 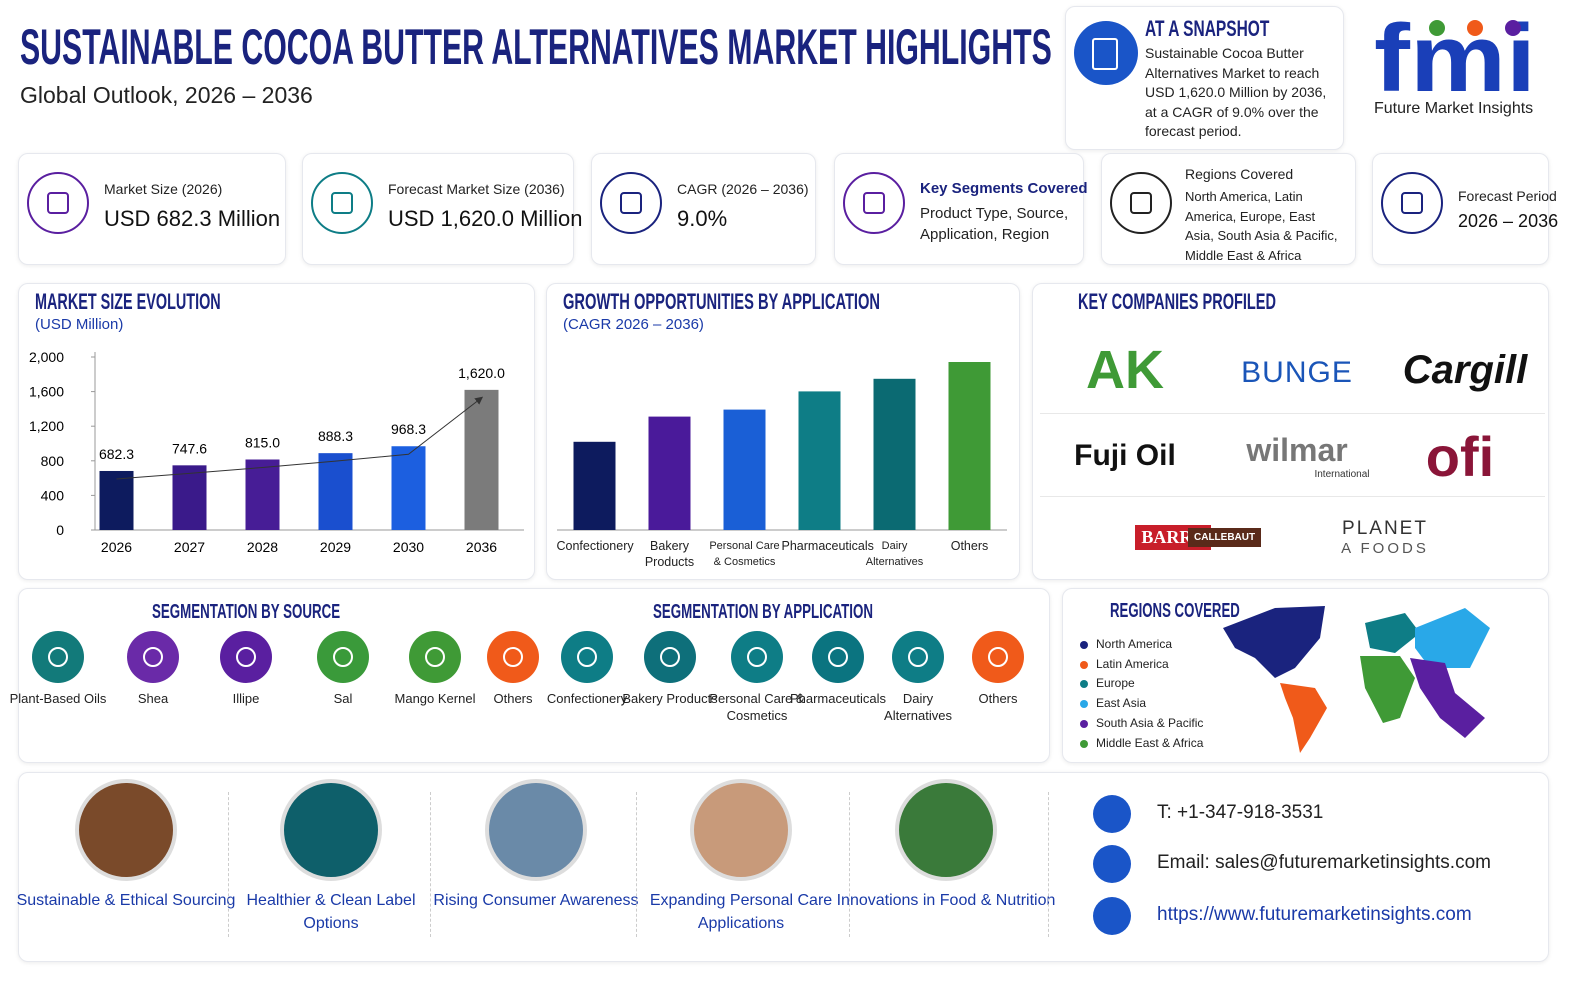 What do you see at coordinates (763, 612) in the screenshot?
I see `segment-title: SEGMENTATION BY APPLICATION` at bounding box center [763, 612].